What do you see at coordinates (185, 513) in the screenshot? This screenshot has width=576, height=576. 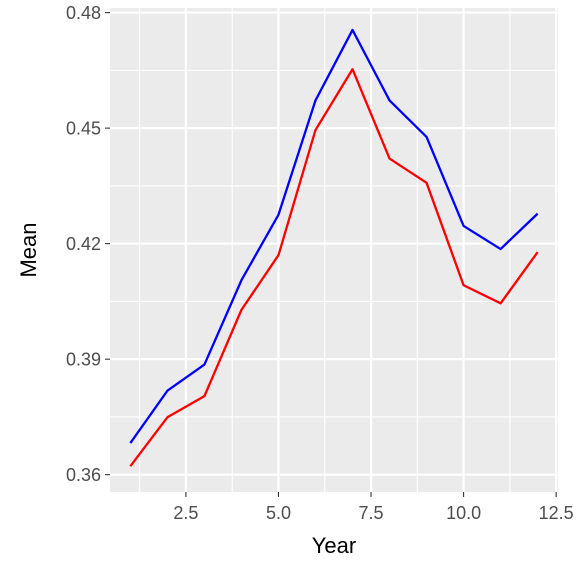 I see `x-tick-label: 2.5` at bounding box center [185, 513].